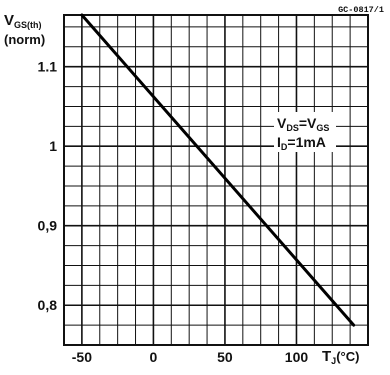 Image resolution: width=390 pixels, height=375 pixels. Describe the element at coordinates (53, 146) in the screenshot. I see `y-tick-label: 1` at that location.